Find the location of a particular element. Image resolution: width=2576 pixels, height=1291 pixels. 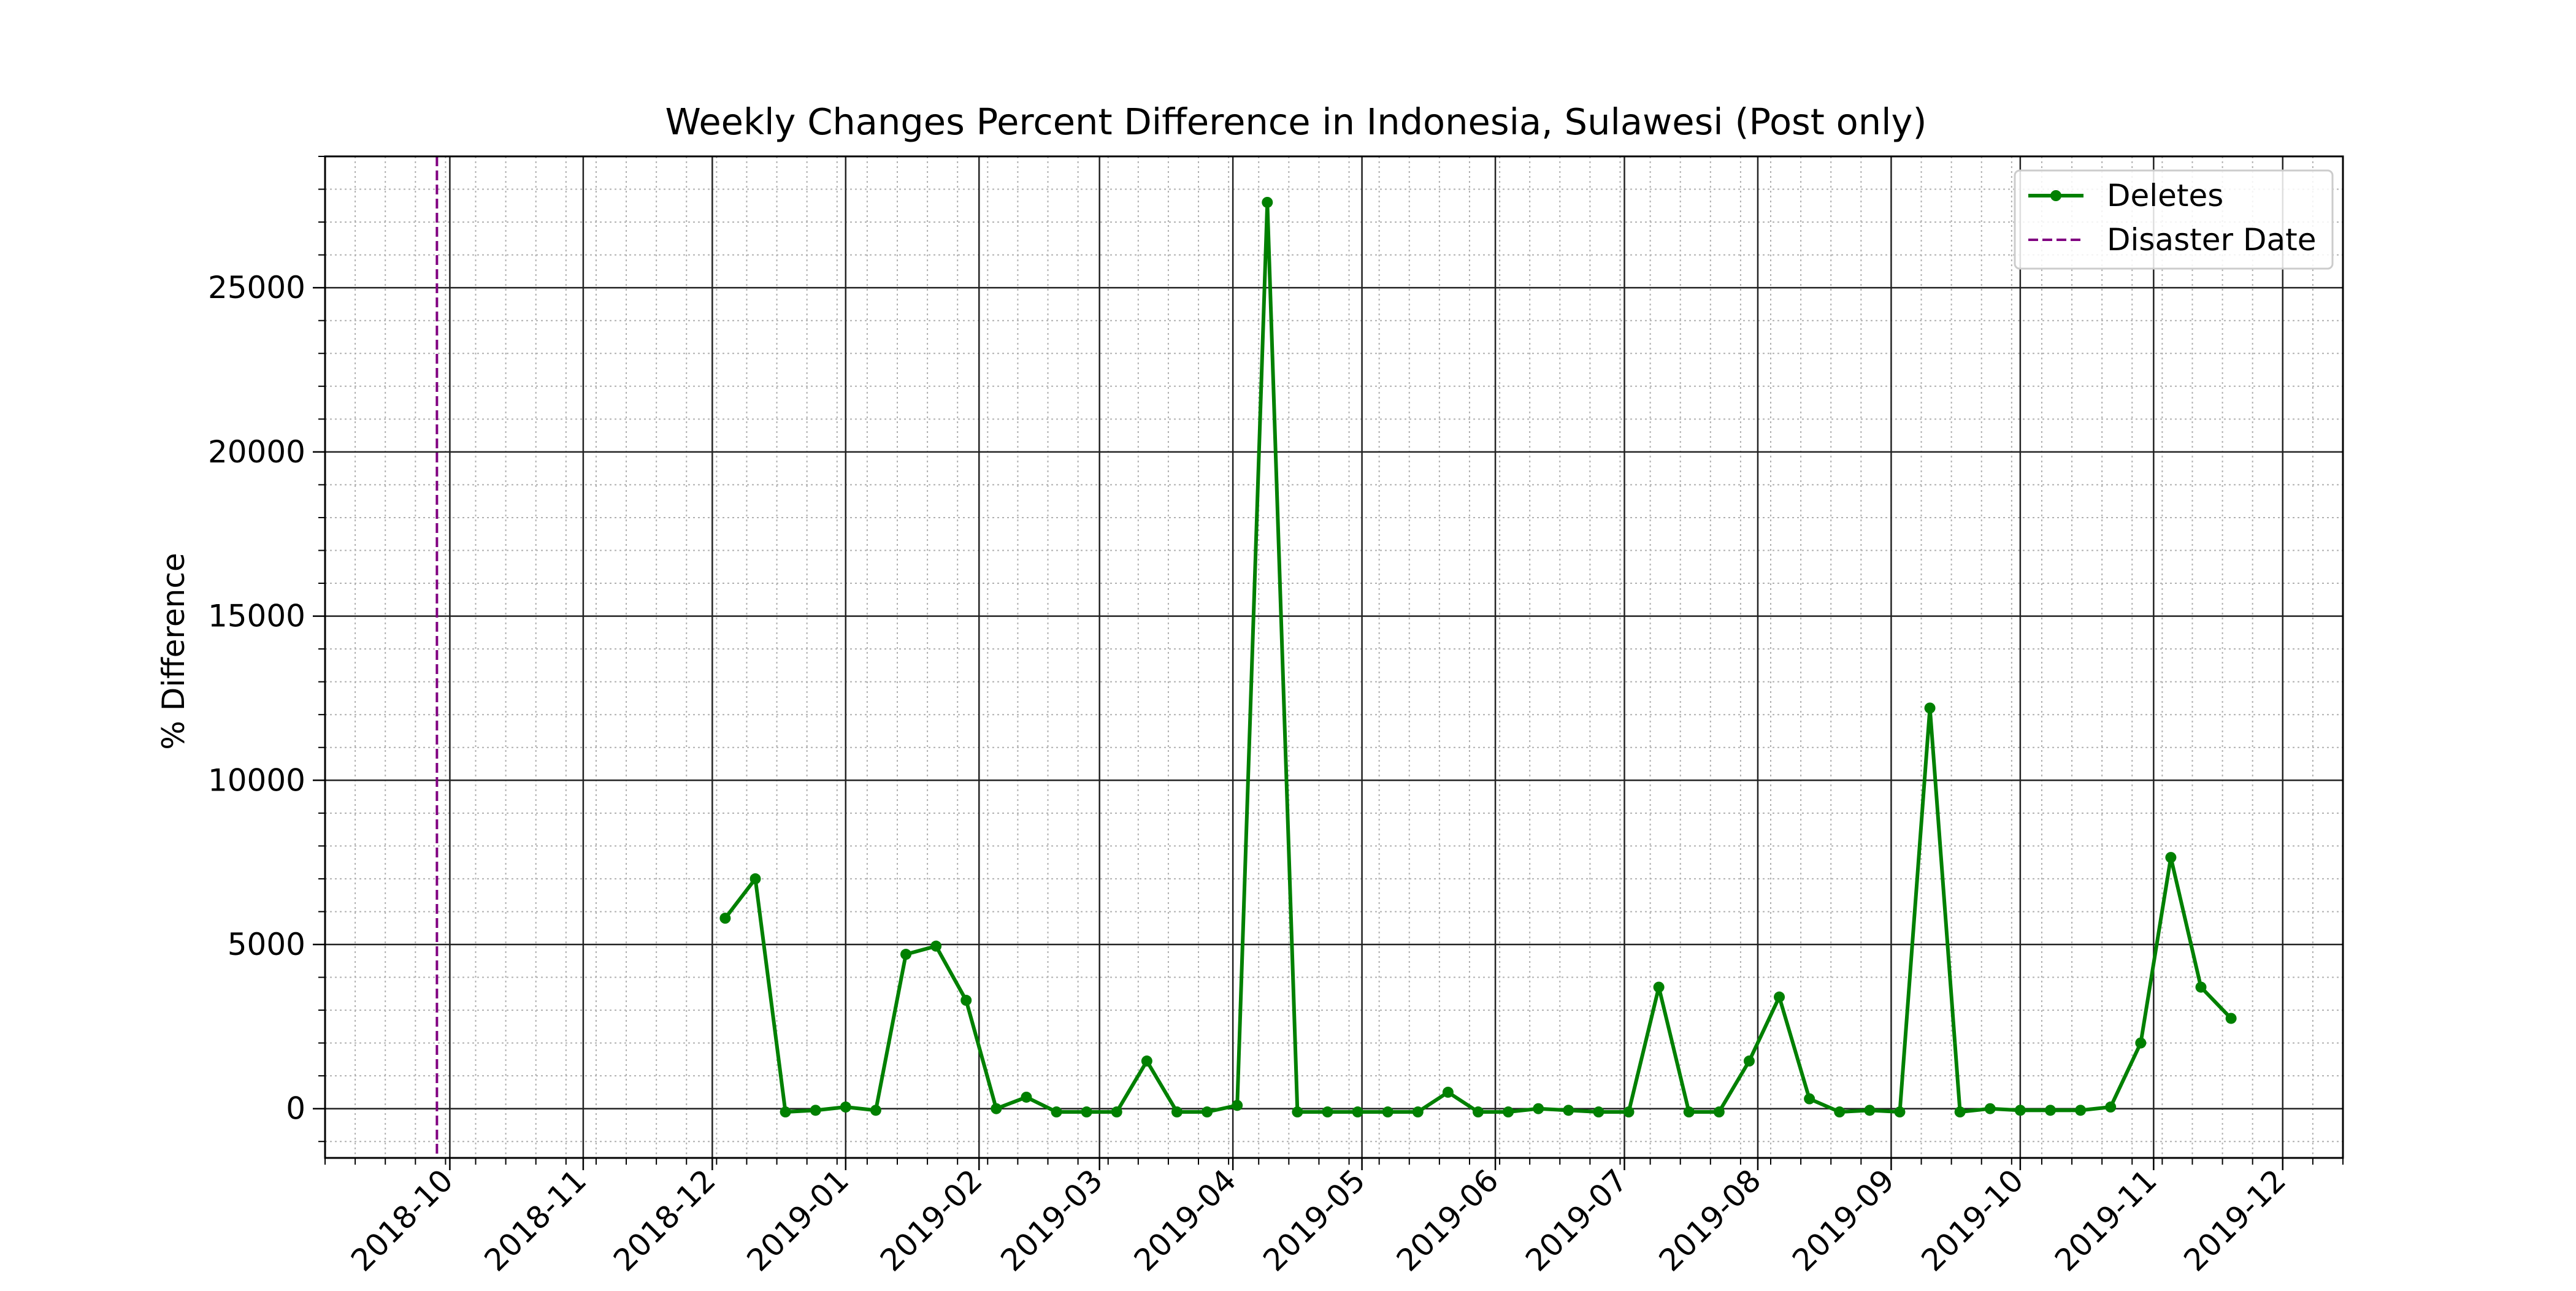

y-tick-label: 20000 is located at coordinates (256, 452).